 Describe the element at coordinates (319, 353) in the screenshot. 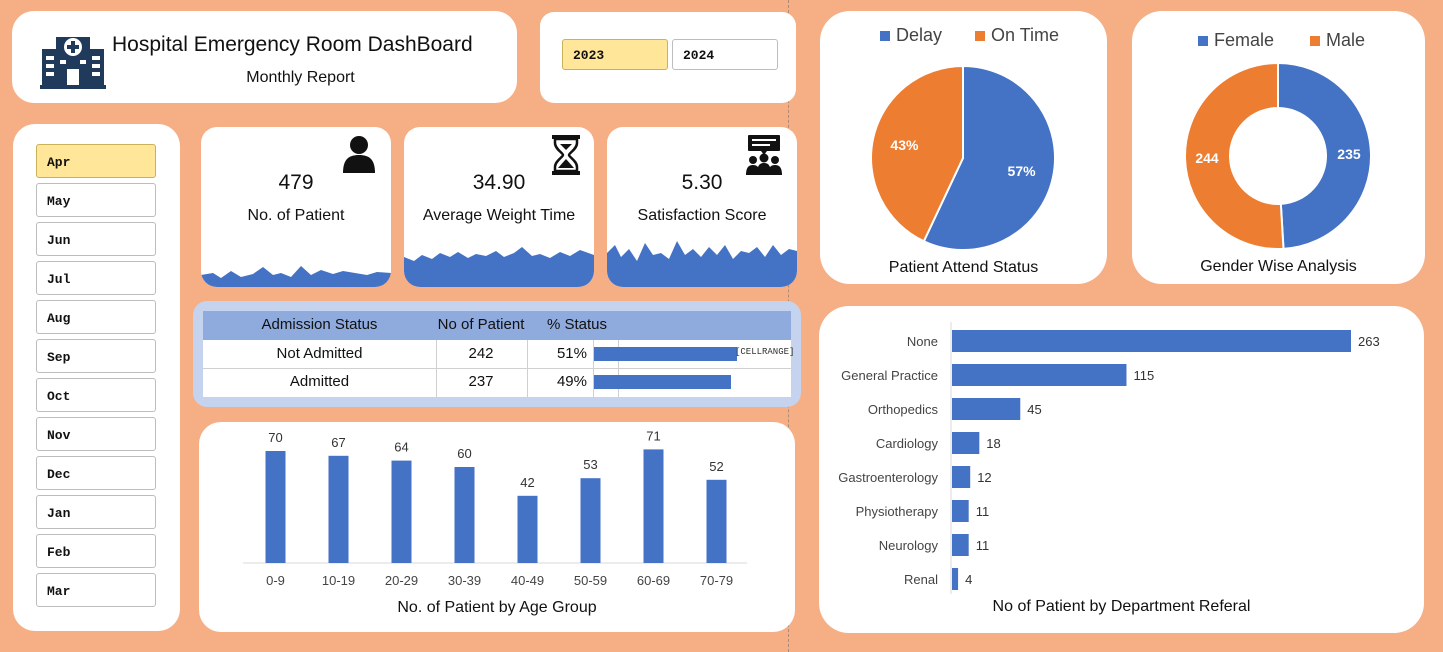

I see `status-cell: Not Admitted` at that location.